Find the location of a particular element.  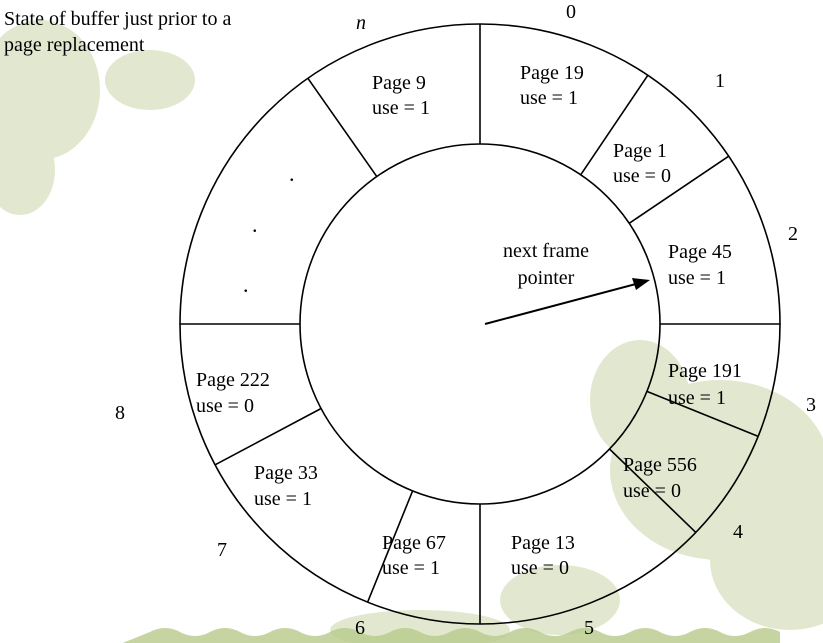

frame-index-n: n is located at coordinates (361, 23).